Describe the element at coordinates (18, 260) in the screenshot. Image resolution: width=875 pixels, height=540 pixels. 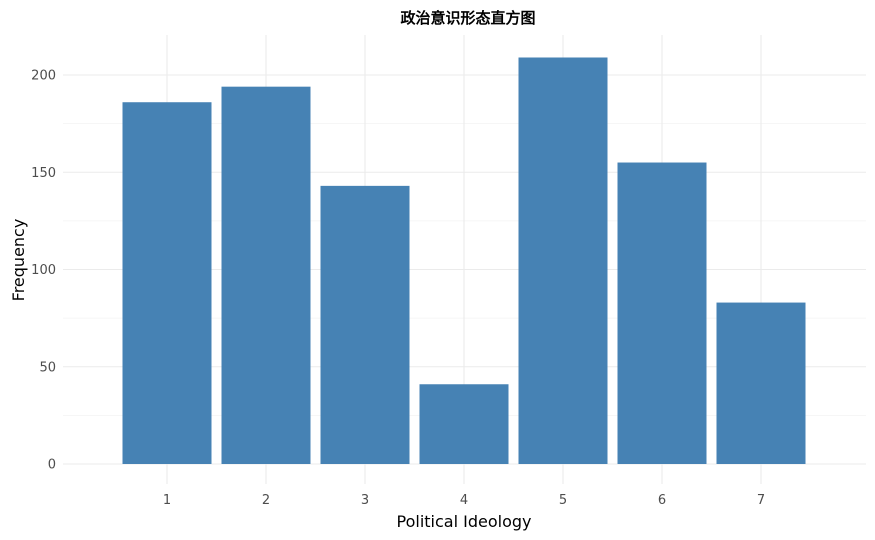
I see `y-axis-title: Frequency` at that location.